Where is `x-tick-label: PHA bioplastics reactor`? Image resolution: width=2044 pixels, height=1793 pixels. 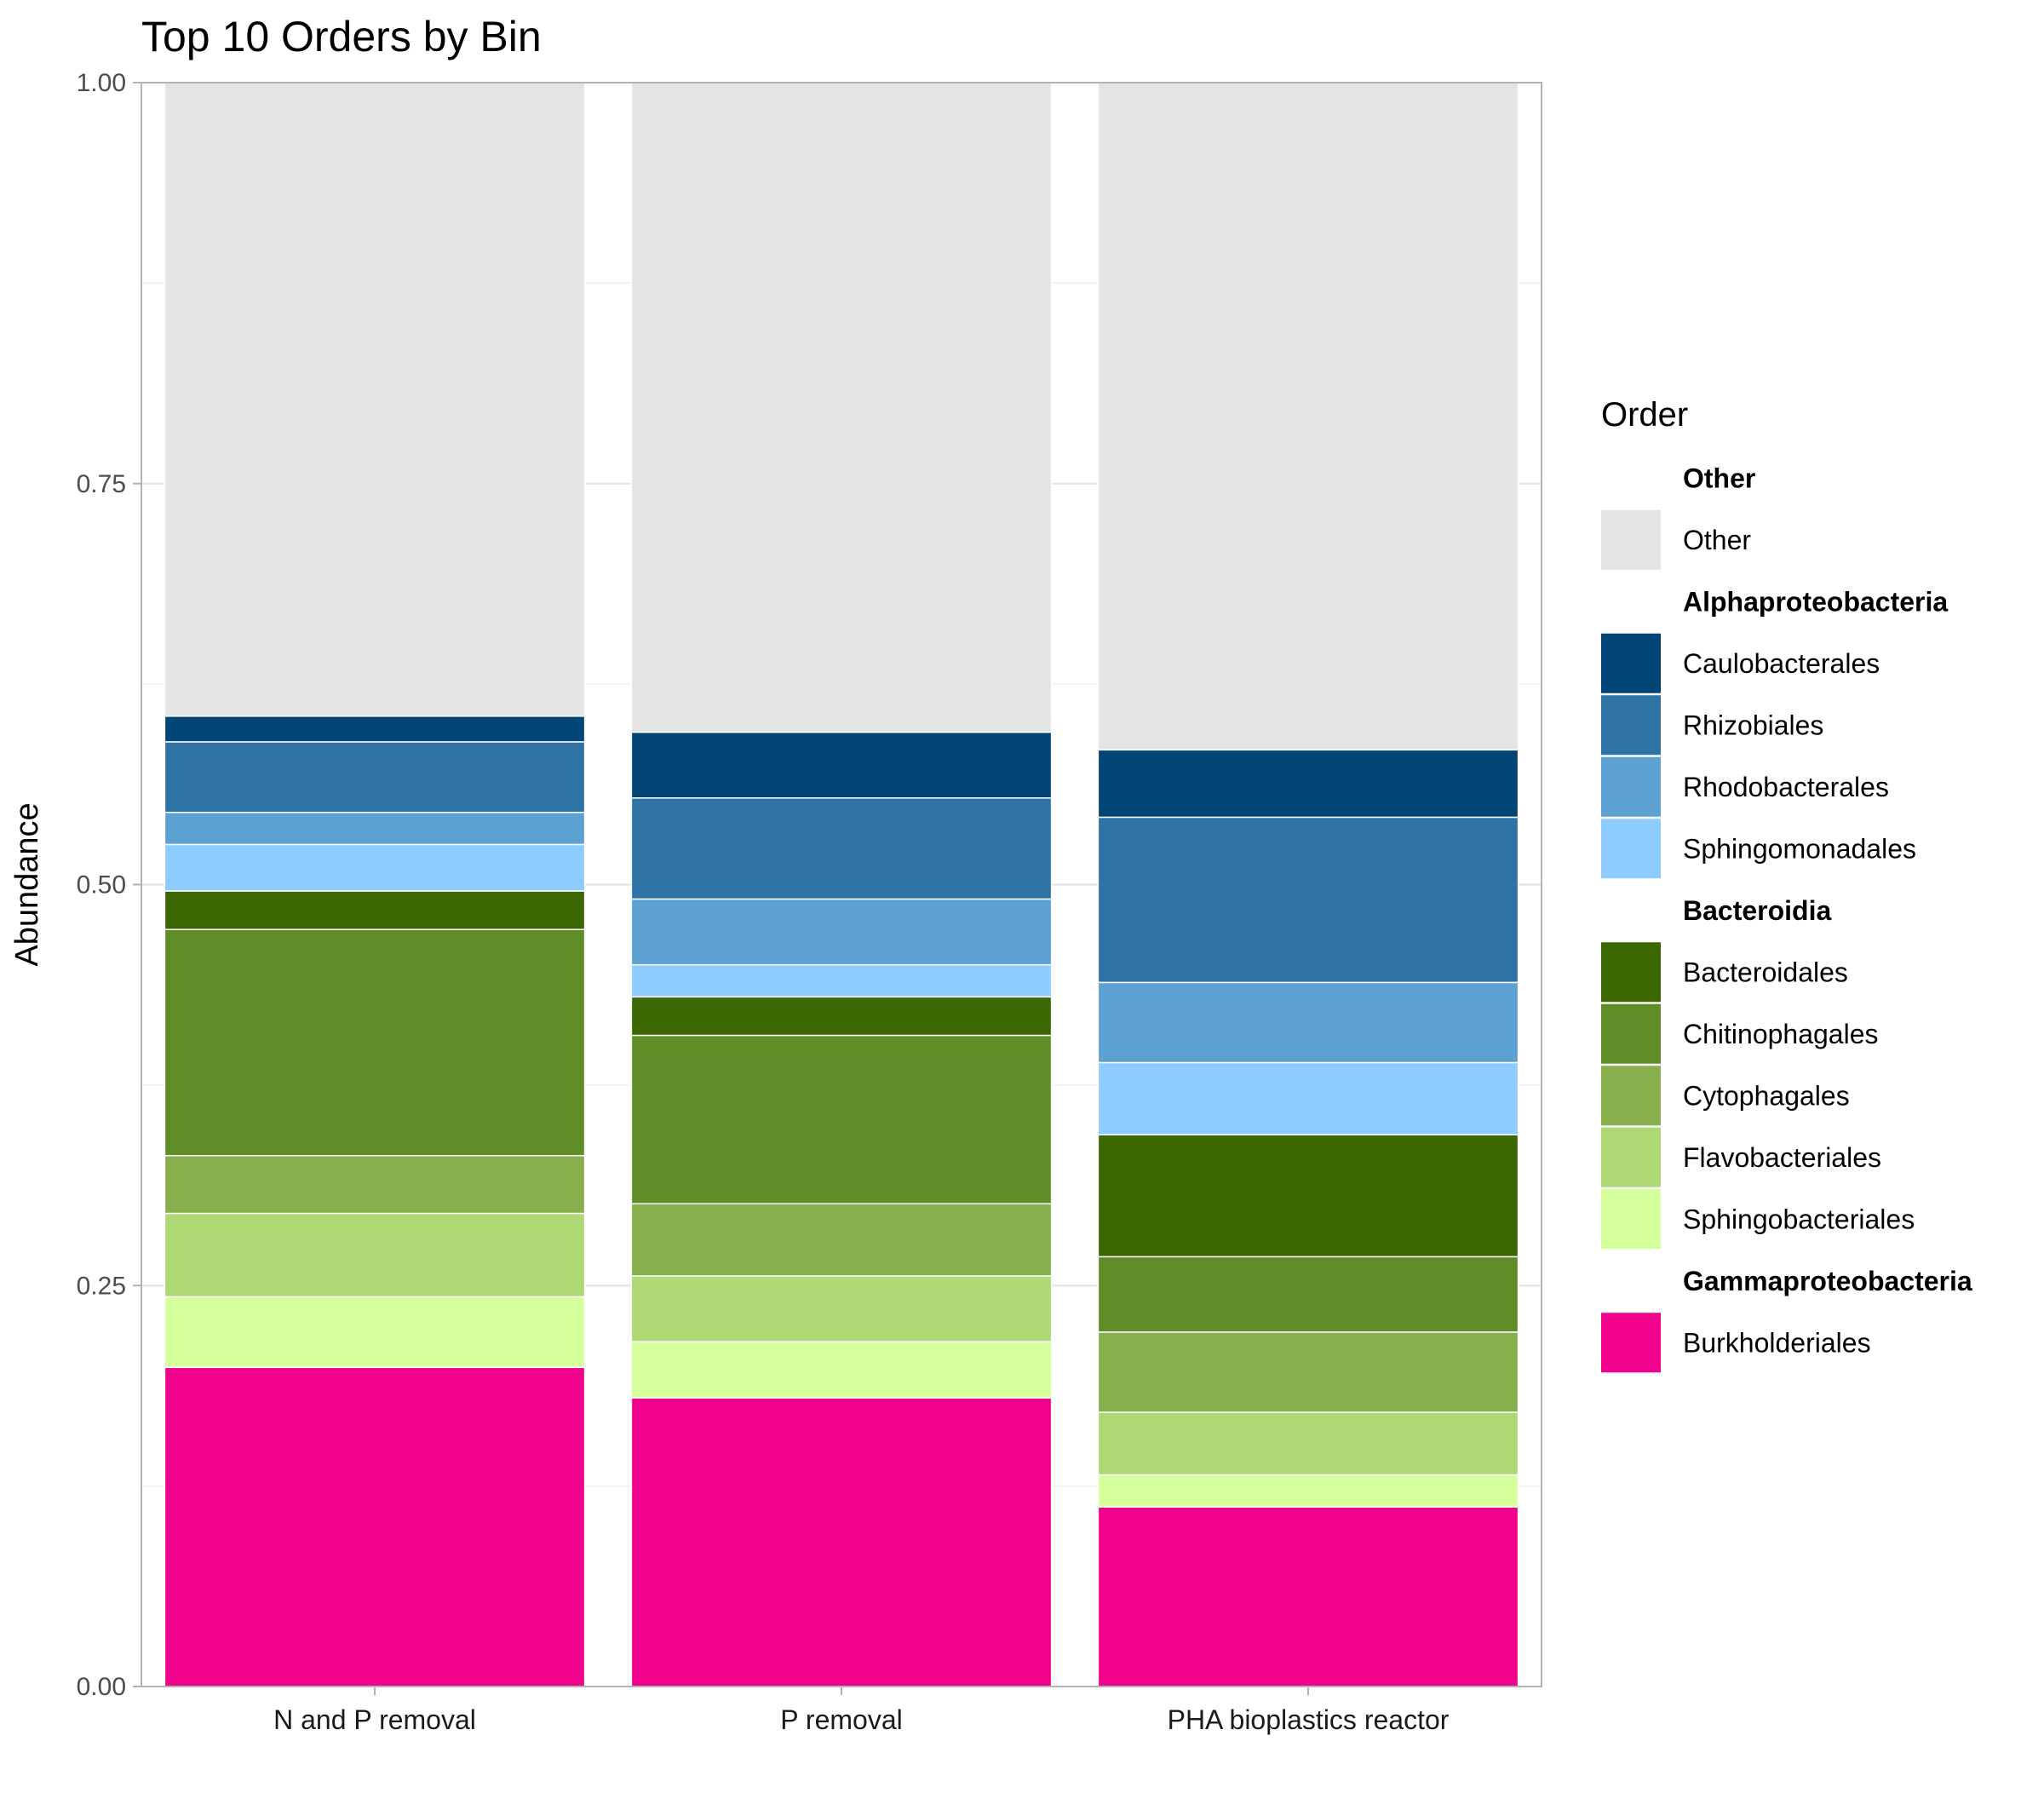 x-tick-label: PHA bioplastics reactor is located at coordinates (1309, 1720).